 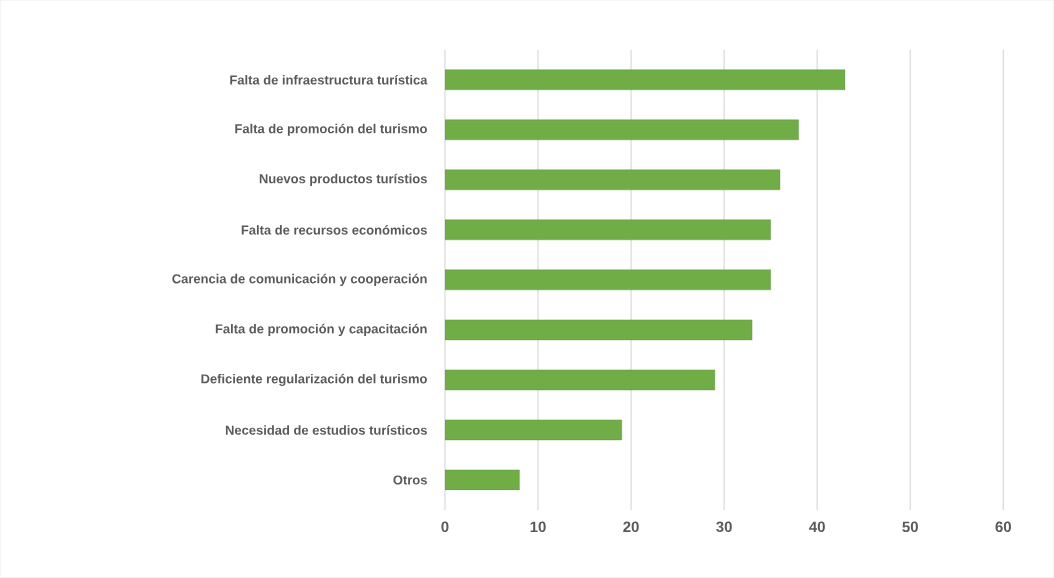 What do you see at coordinates (329, 80) in the screenshot?
I see `y-tick-label: Falta de infraestructura turística` at bounding box center [329, 80].